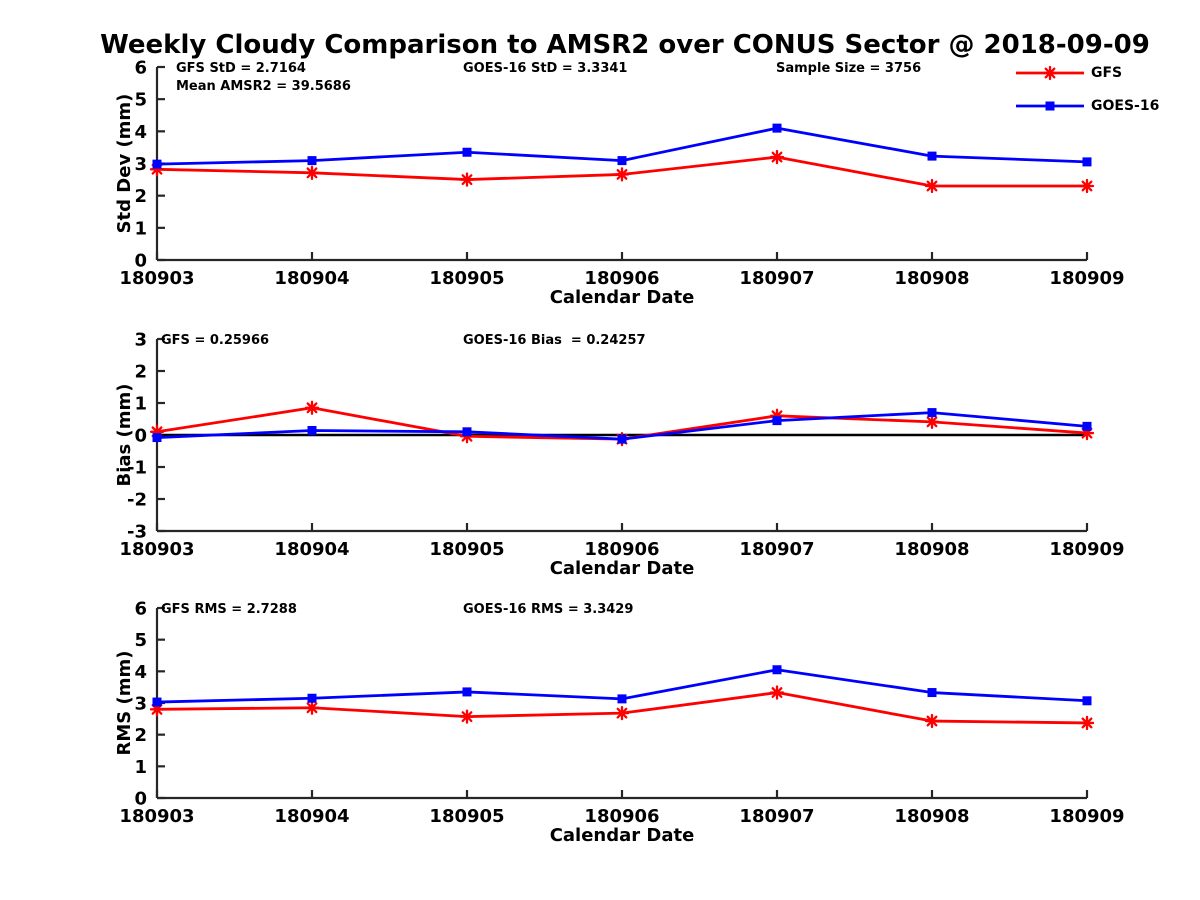 Image resolution: width=1200 pixels, height=900 pixels. Describe the element at coordinates (931, 549) in the screenshot. I see `x-tick-label: 180908` at that location.